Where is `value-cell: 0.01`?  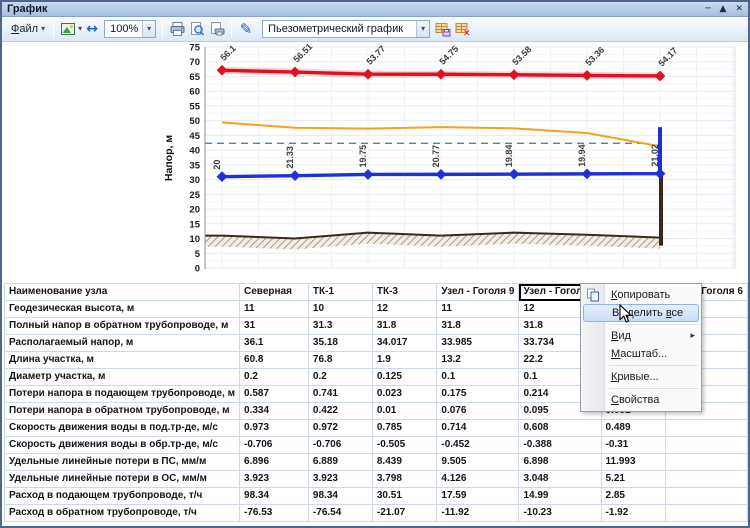
value-cell: 0.01 is located at coordinates (404, 411).